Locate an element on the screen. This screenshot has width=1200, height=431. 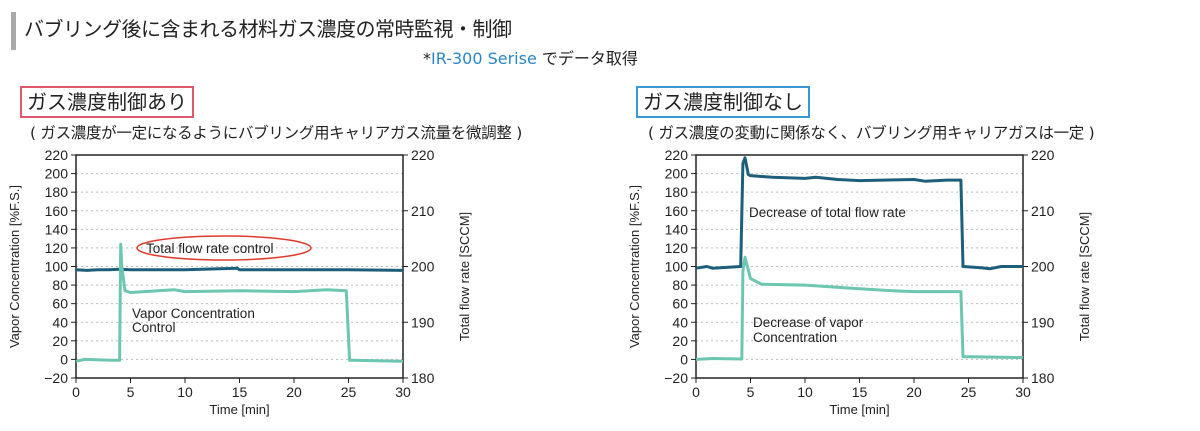
highlight-ellipse is located at coordinates (224, 248).